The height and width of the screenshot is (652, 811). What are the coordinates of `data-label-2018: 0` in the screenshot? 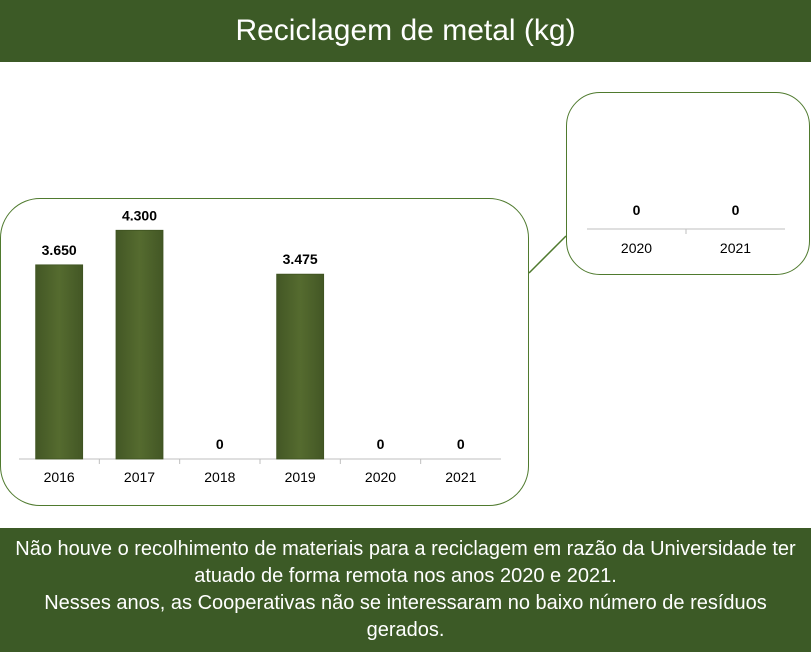 It's located at (220, 444).